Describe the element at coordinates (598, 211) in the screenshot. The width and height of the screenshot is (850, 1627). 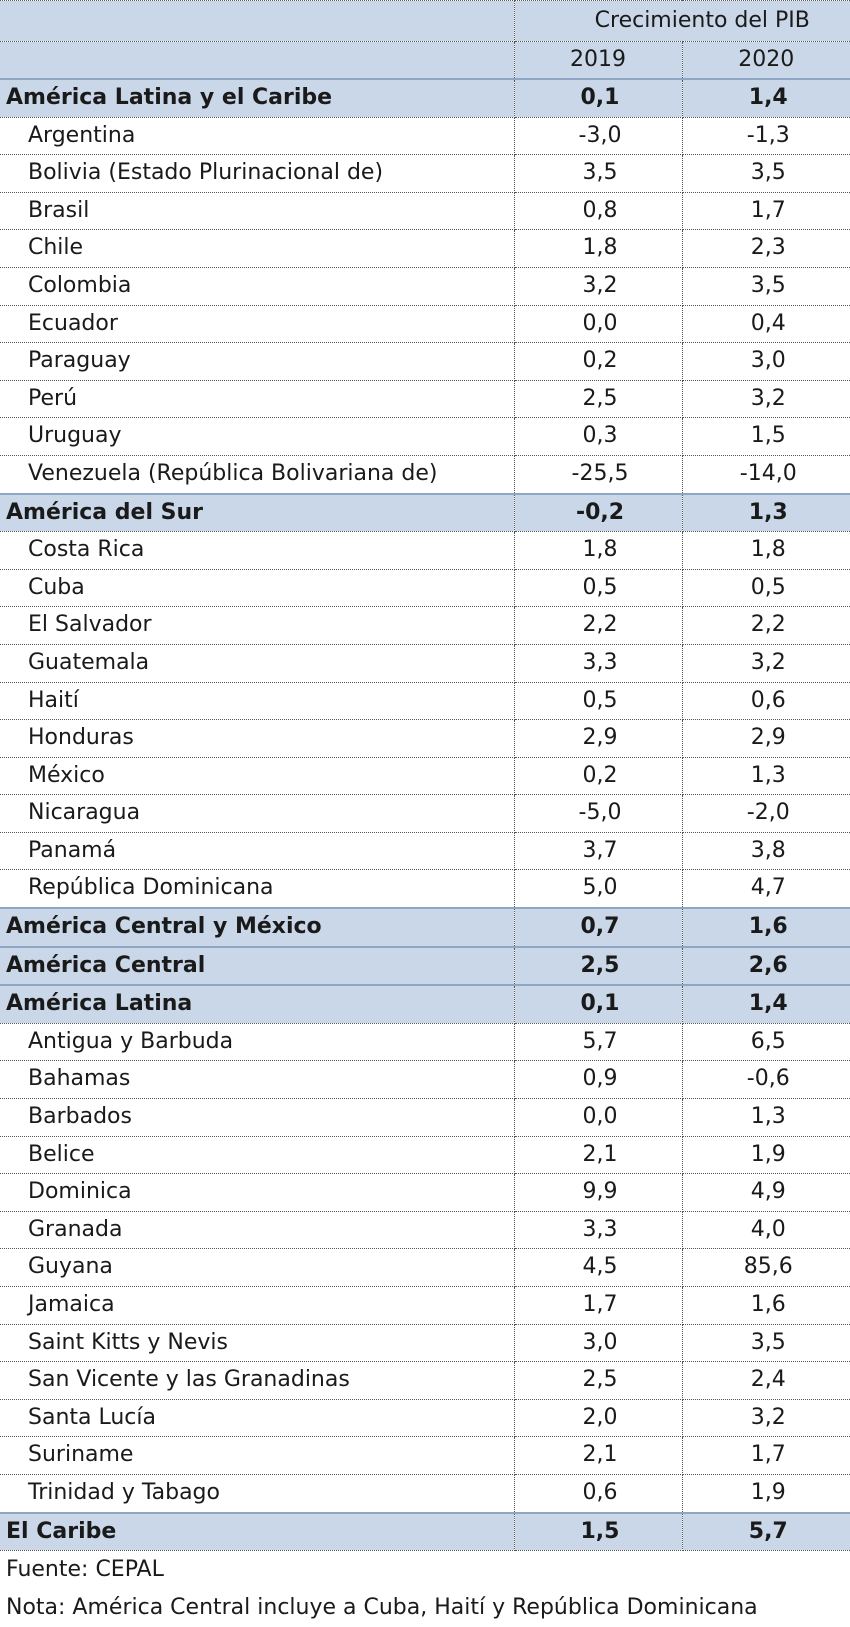
I see `value-2019-cell: 0,8` at that location.